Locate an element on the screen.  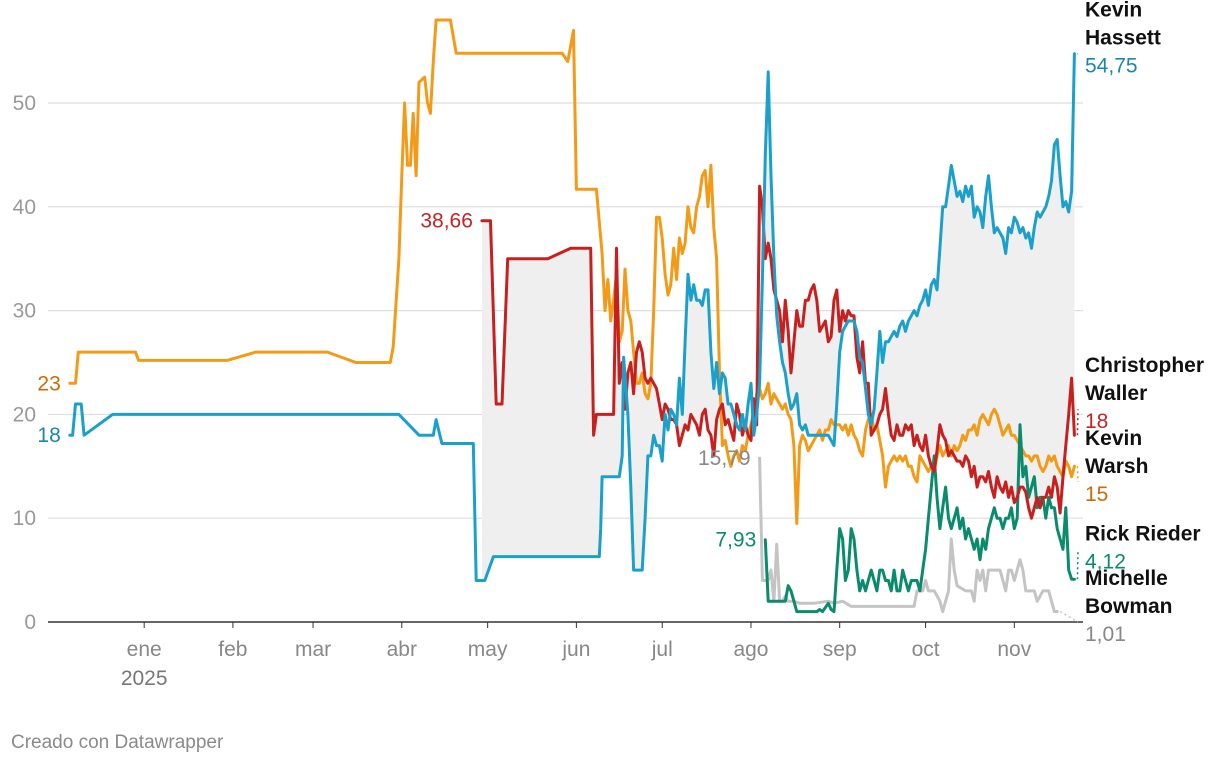
x-tick-label: mar is located at coordinates (313, 649).